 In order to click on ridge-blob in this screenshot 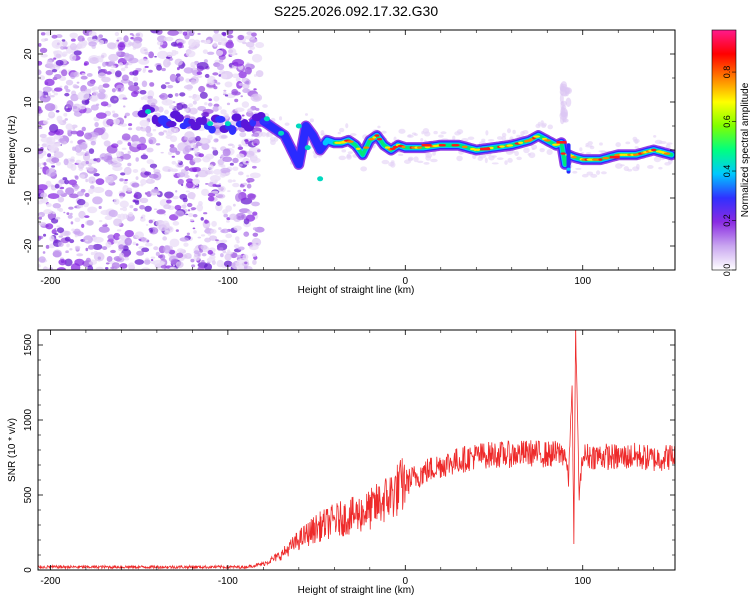, I will do `click(171, 124)`.